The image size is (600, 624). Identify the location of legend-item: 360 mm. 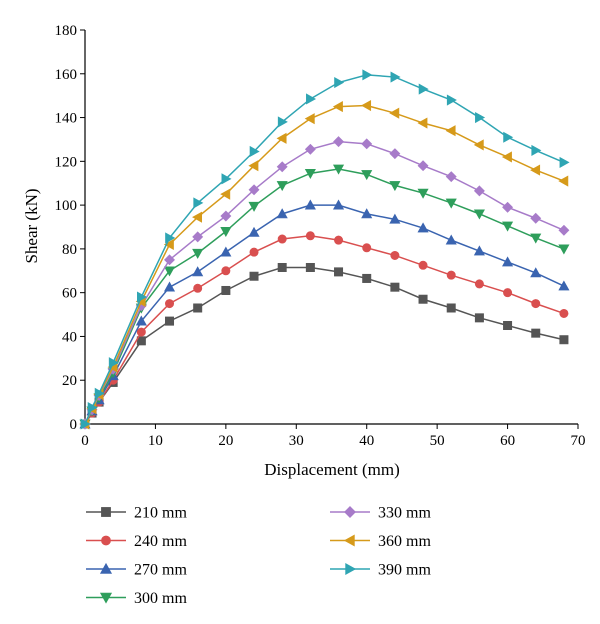
(380, 541).